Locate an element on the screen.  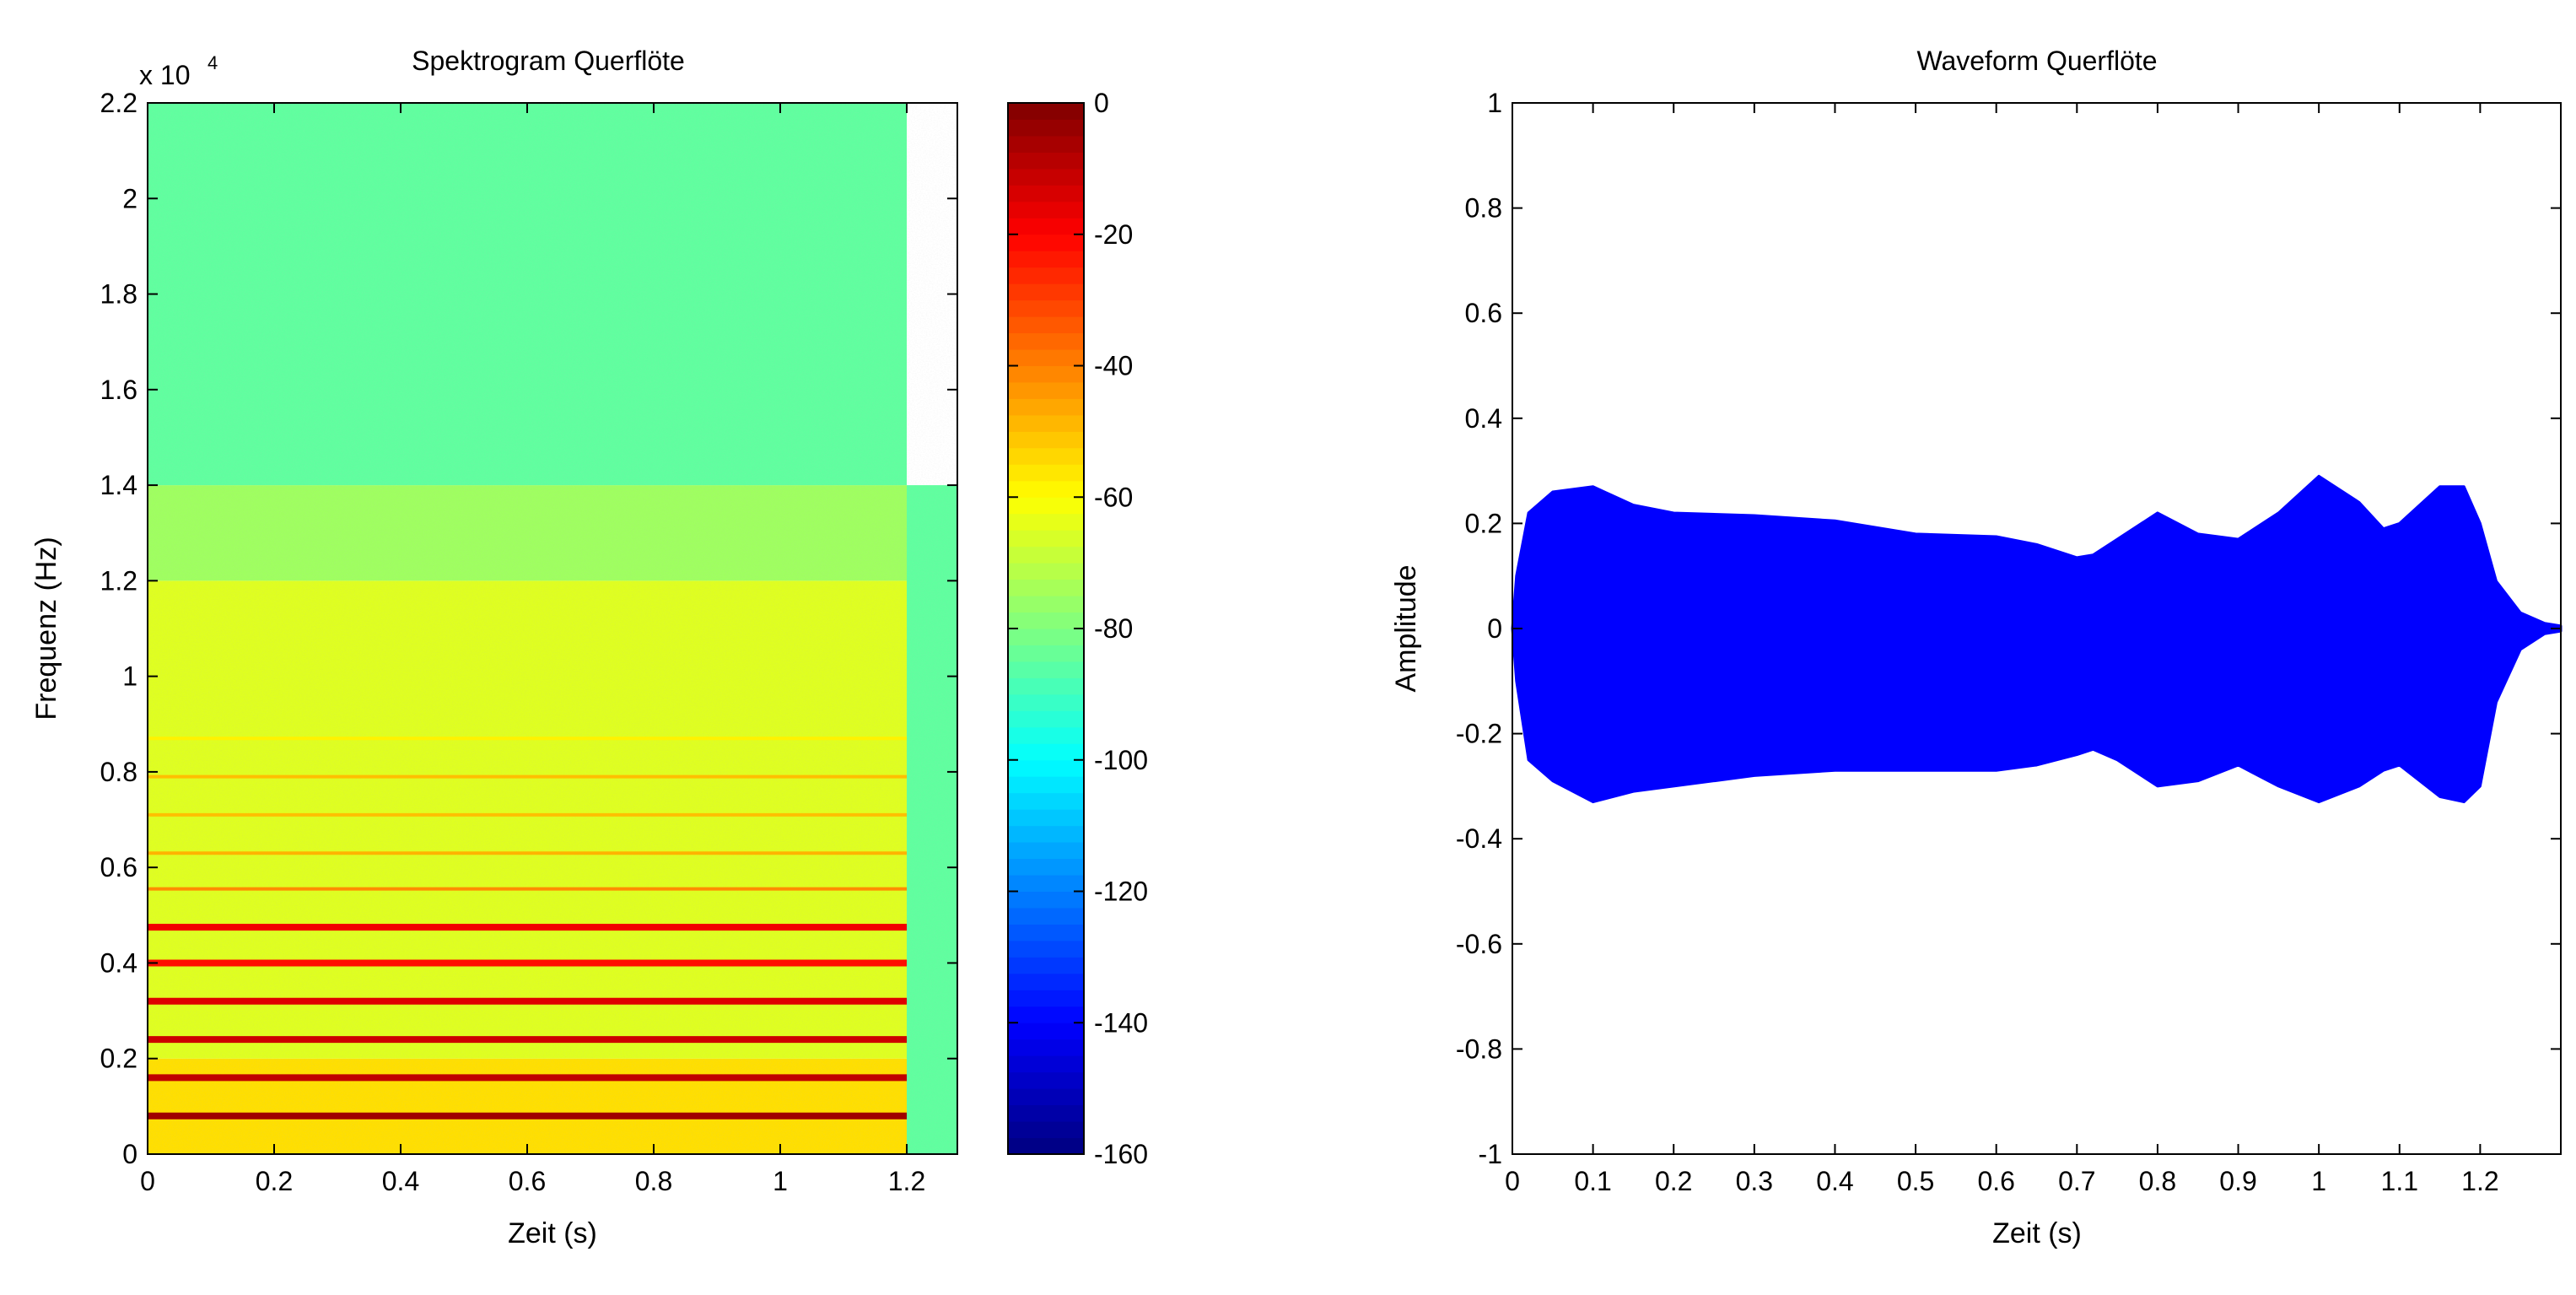
waveform-x-label: Zeit (s) is located at coordinates (2037, 1233).